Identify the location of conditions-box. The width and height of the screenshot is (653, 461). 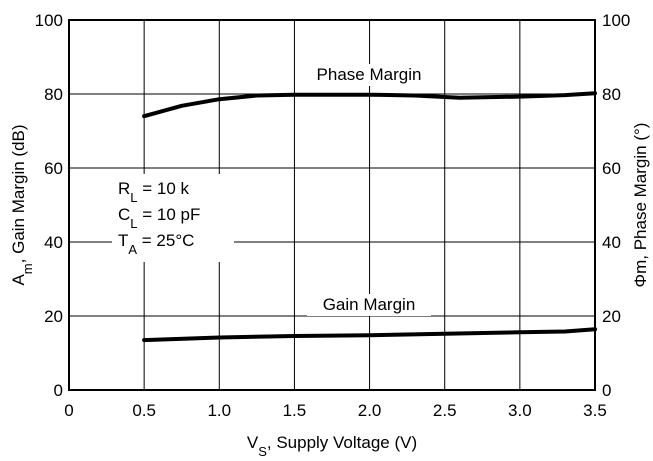
(173, 218).